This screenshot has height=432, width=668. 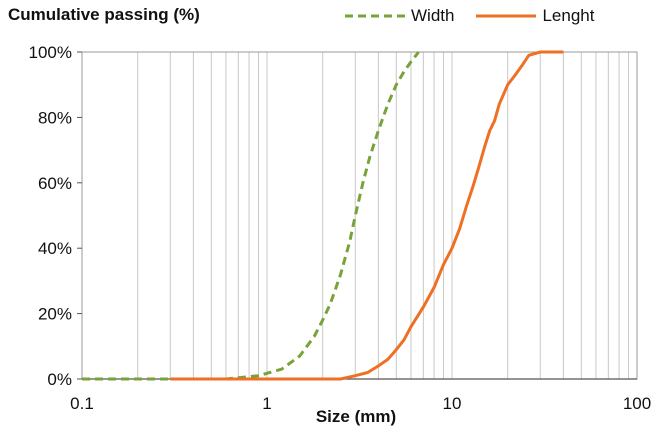 I want to click on legend-item-lenght: Lenght, so click(x=535, y=16).